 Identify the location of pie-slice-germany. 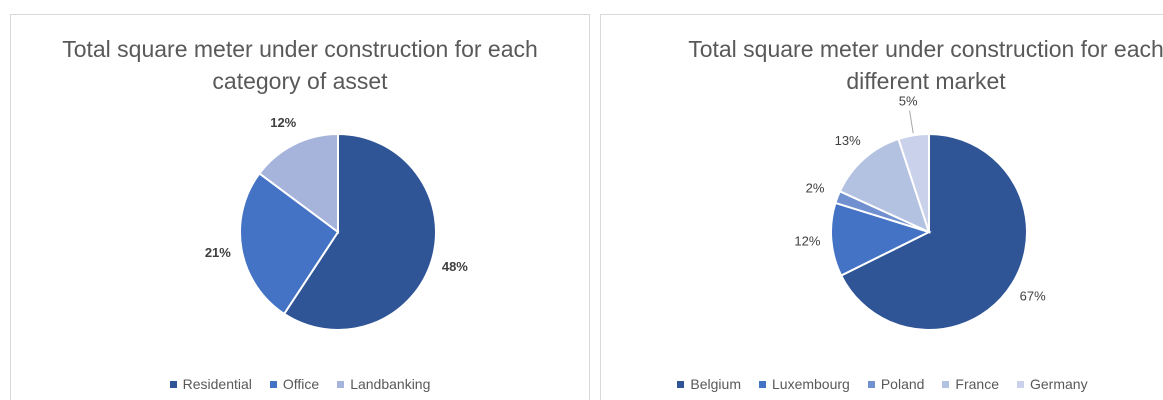
(913, 182).